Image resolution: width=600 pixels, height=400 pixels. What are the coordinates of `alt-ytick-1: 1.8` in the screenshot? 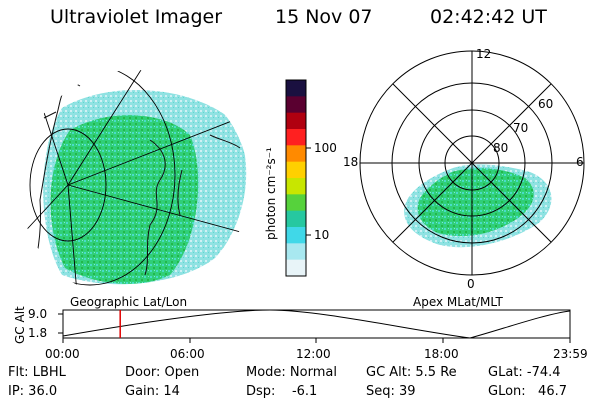 It's located at (38, 333).